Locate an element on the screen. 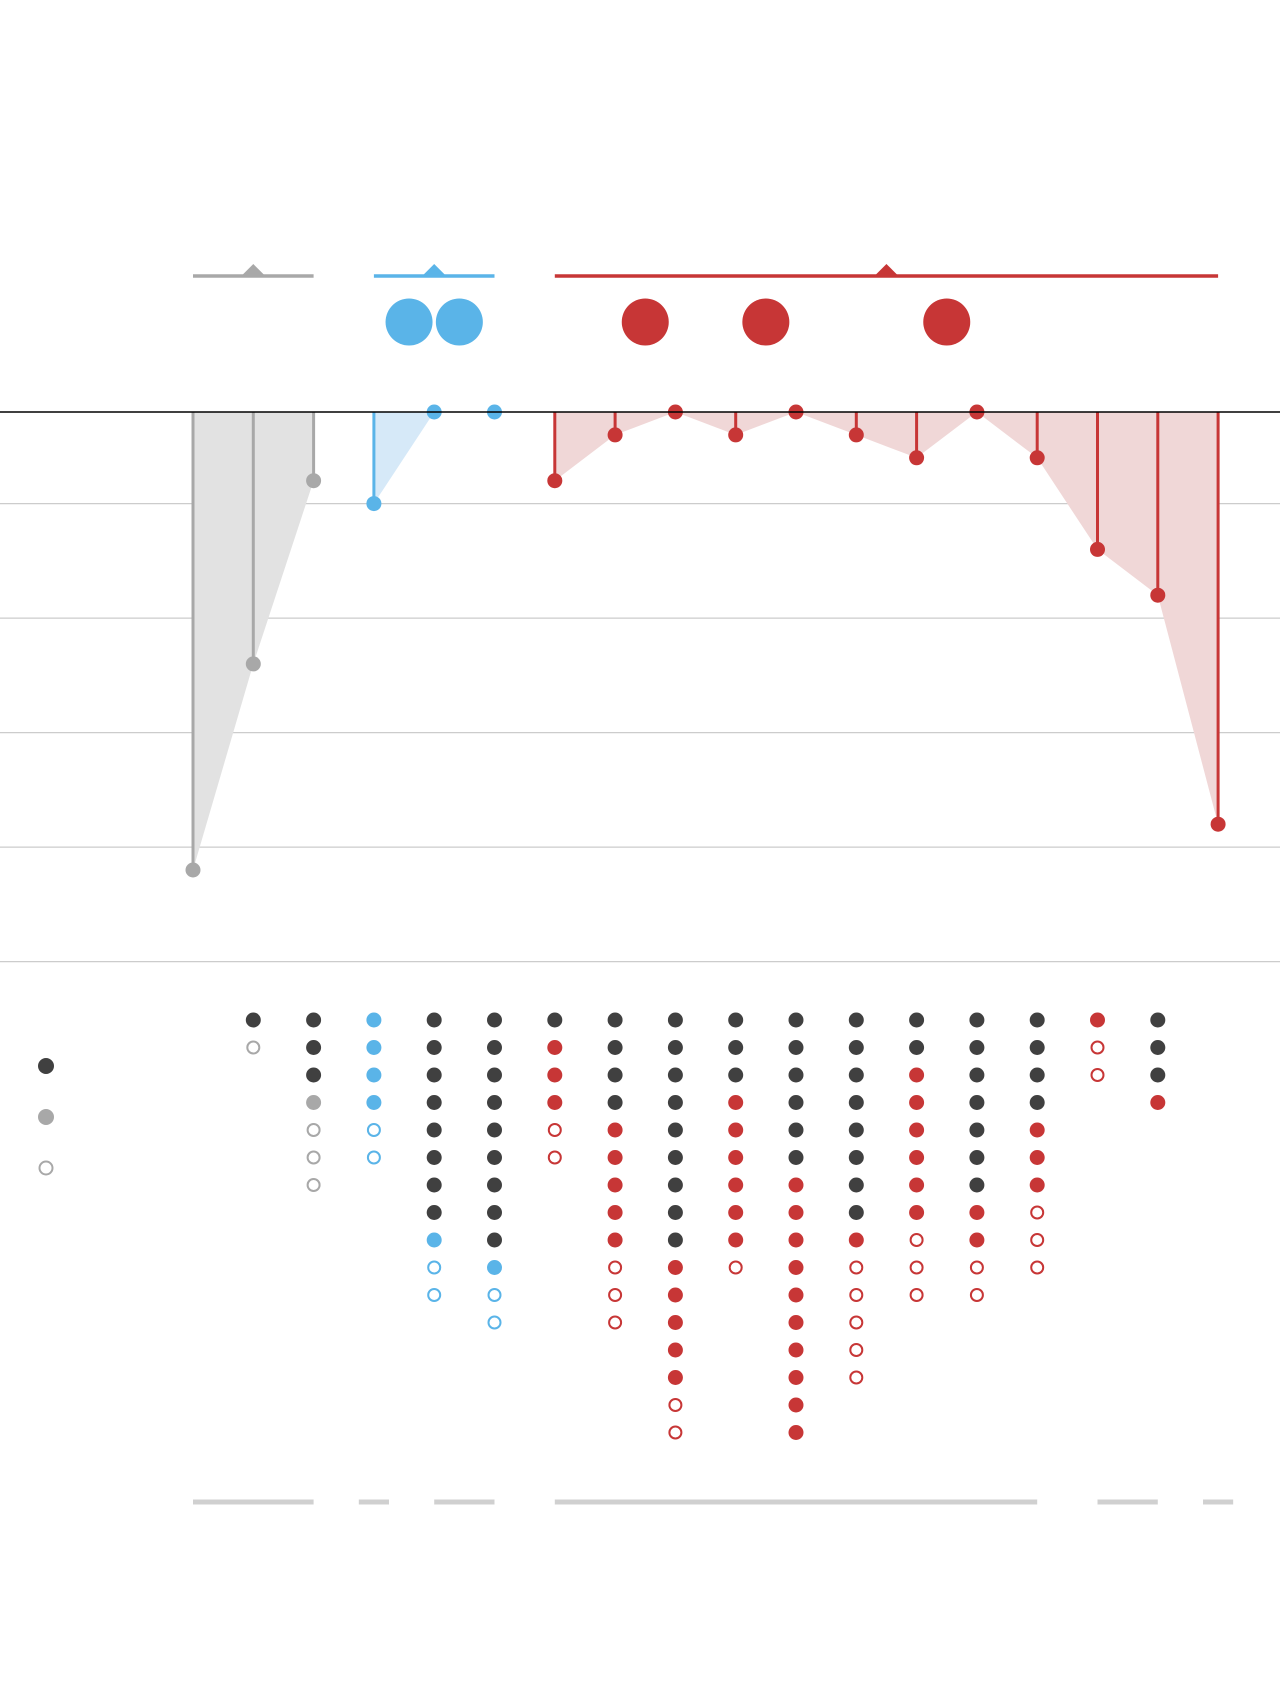 The width and height of the screenshot is (1280, 1690). legend-symbol-grey is located at coordinates (46, 1117).